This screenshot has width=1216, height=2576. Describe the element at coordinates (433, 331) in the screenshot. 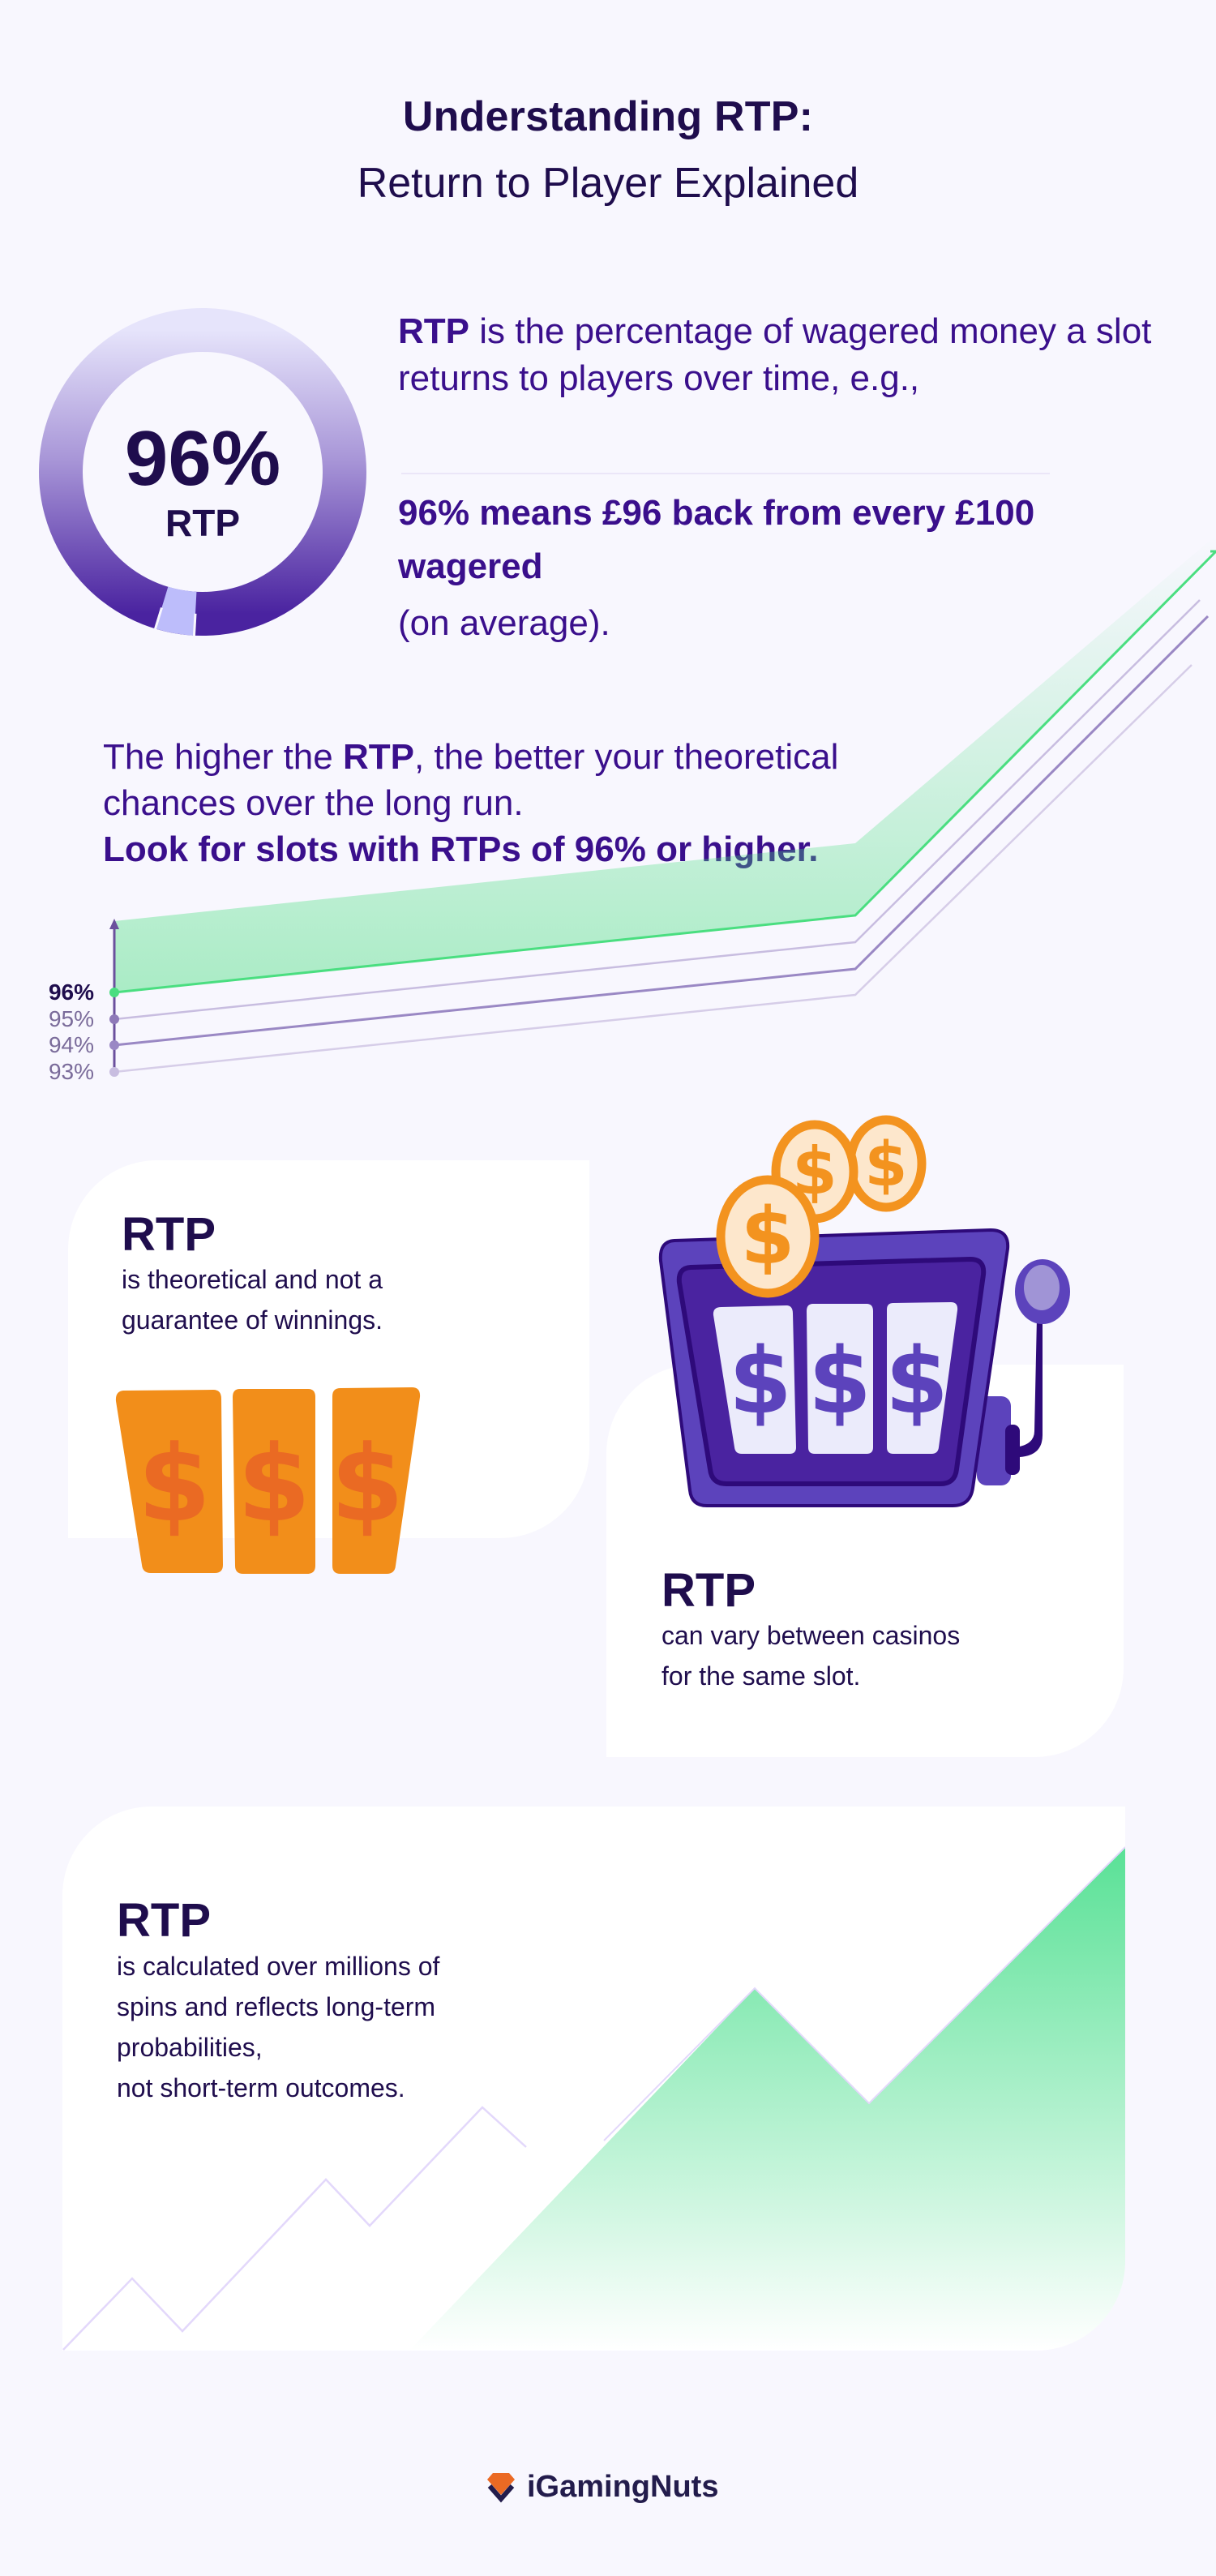

I see `term-rtp: RTP` at that location.